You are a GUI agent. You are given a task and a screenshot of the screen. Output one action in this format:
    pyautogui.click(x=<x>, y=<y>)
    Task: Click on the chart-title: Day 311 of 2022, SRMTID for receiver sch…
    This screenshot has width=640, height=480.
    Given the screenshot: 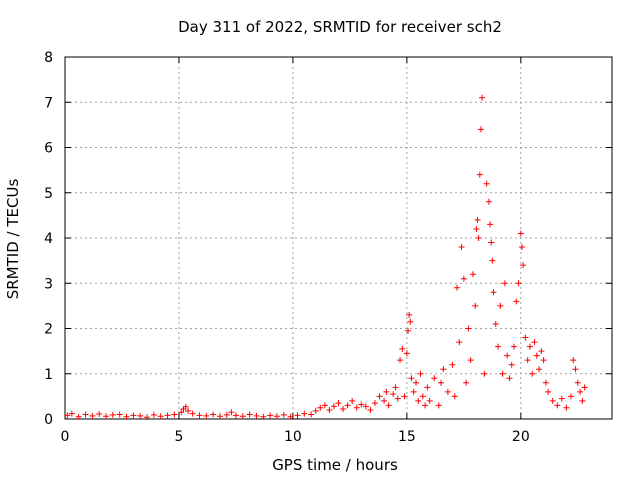 What is the action you would take?
    pyautogui.click(x=340, y=27)
    